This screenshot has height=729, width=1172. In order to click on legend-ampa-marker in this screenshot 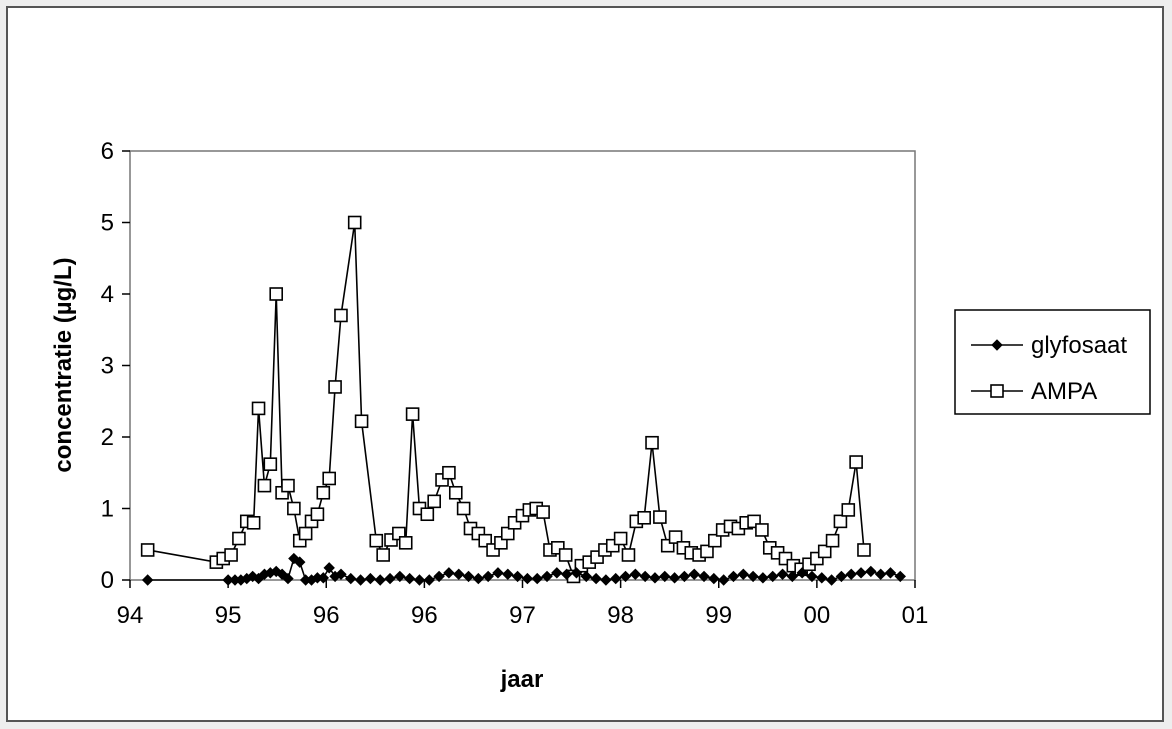, I will do `click(997, 391)`.